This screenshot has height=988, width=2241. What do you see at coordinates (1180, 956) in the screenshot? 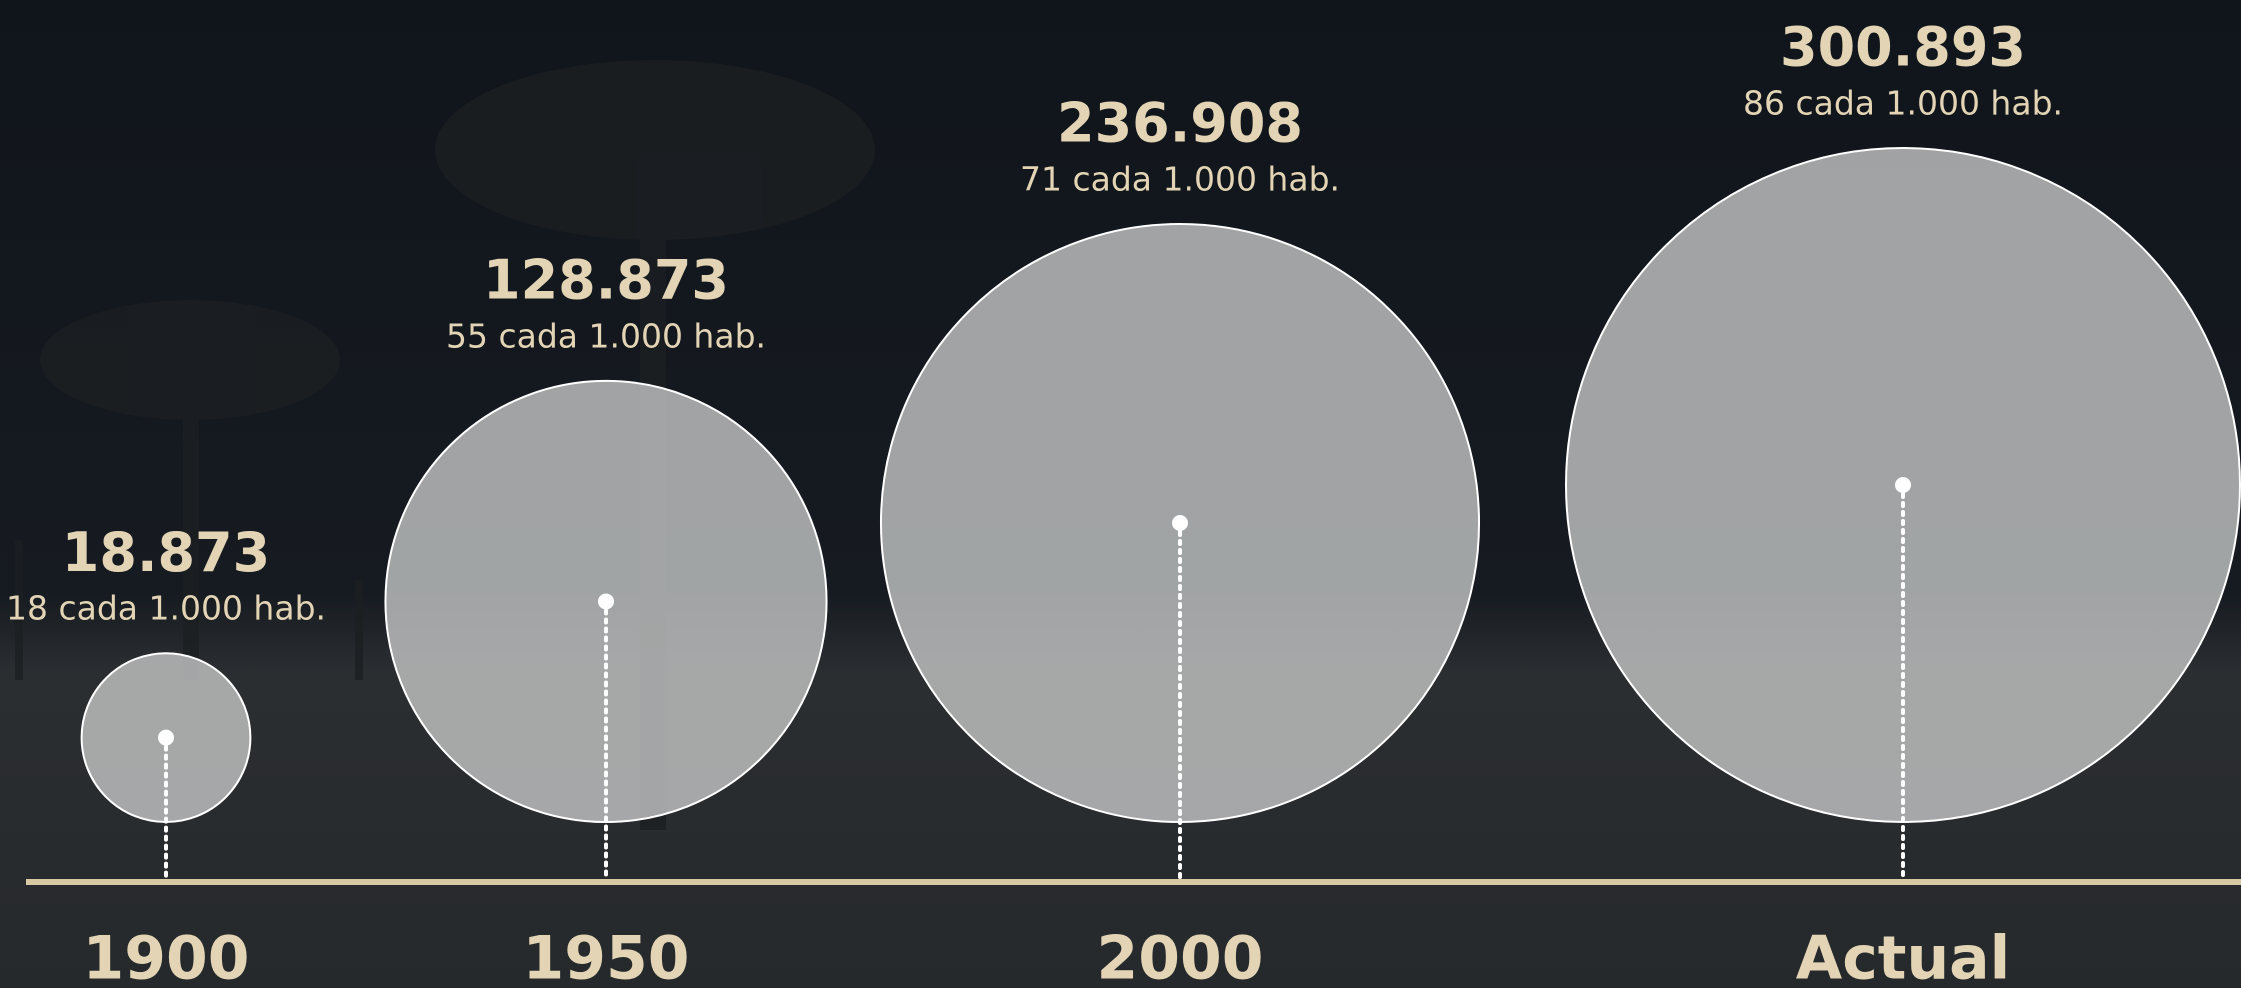
I see `category-label: 2000` at bounding box center [1180, 956].